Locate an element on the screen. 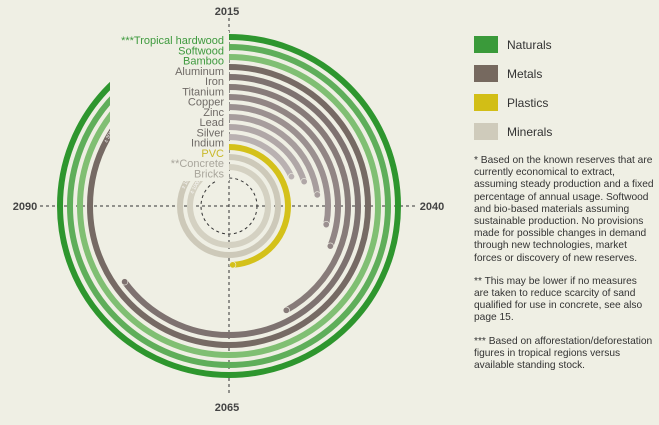 Image resolution: width=659 pixels, height=425 pixels. legend-label-naturals: Naturals is located at coordinates (529, 44).